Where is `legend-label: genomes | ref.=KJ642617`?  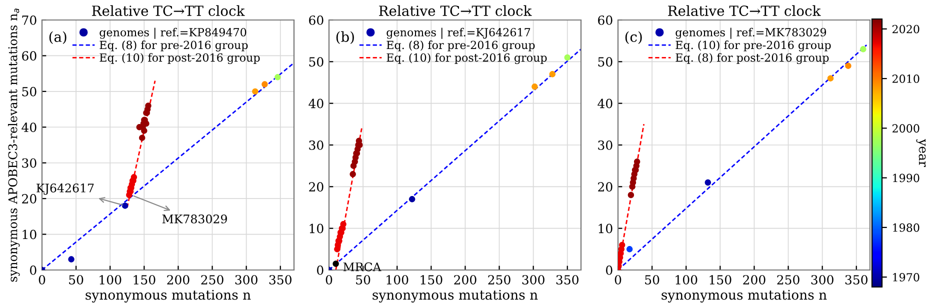
legend-label: genomes | ref.=KJ642617 is located at coordinates (458, 33).